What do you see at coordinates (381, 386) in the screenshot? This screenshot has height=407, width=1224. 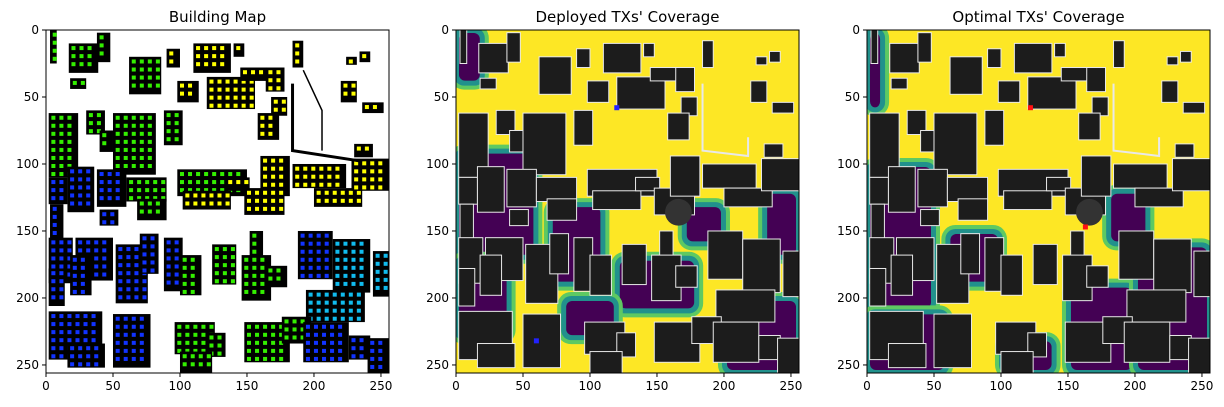 I see `x-tick-label: 250` at bounding box center [381, 386].